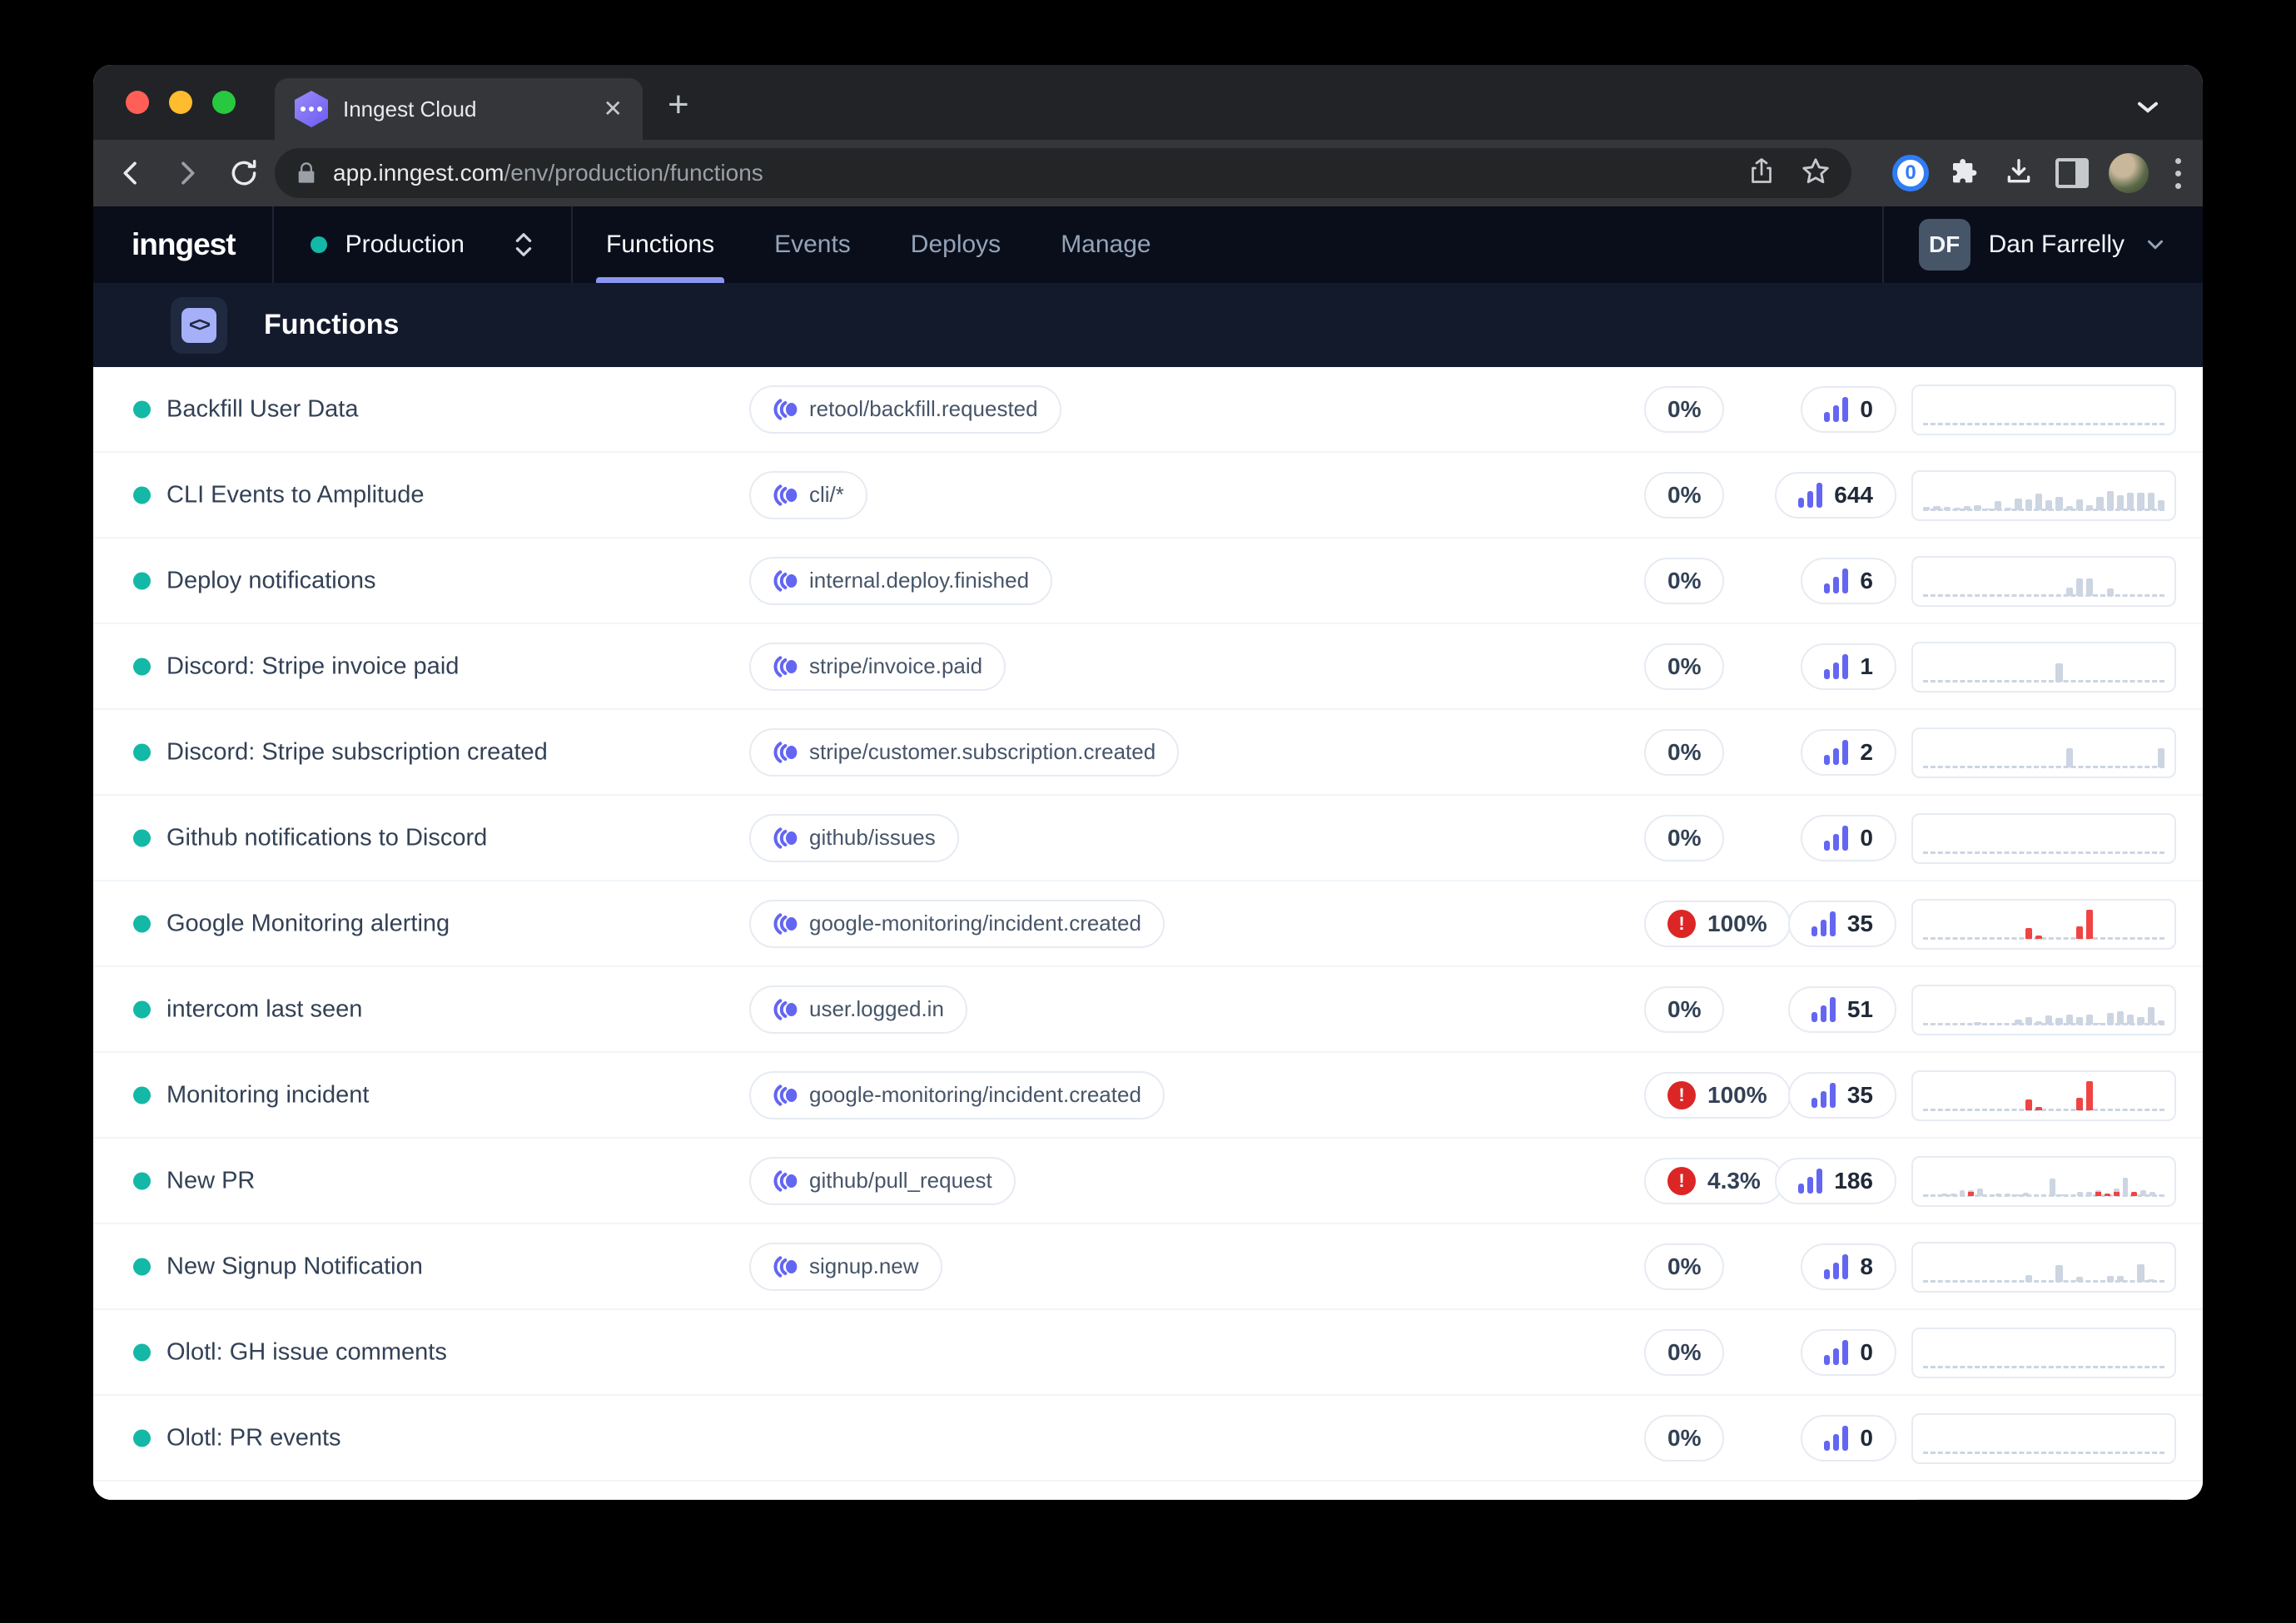  Describe the element at coordinates (1148, 1010) in the screenshot. I see `function-row: intercom last seen user.logged.in 0% 51` at that location.